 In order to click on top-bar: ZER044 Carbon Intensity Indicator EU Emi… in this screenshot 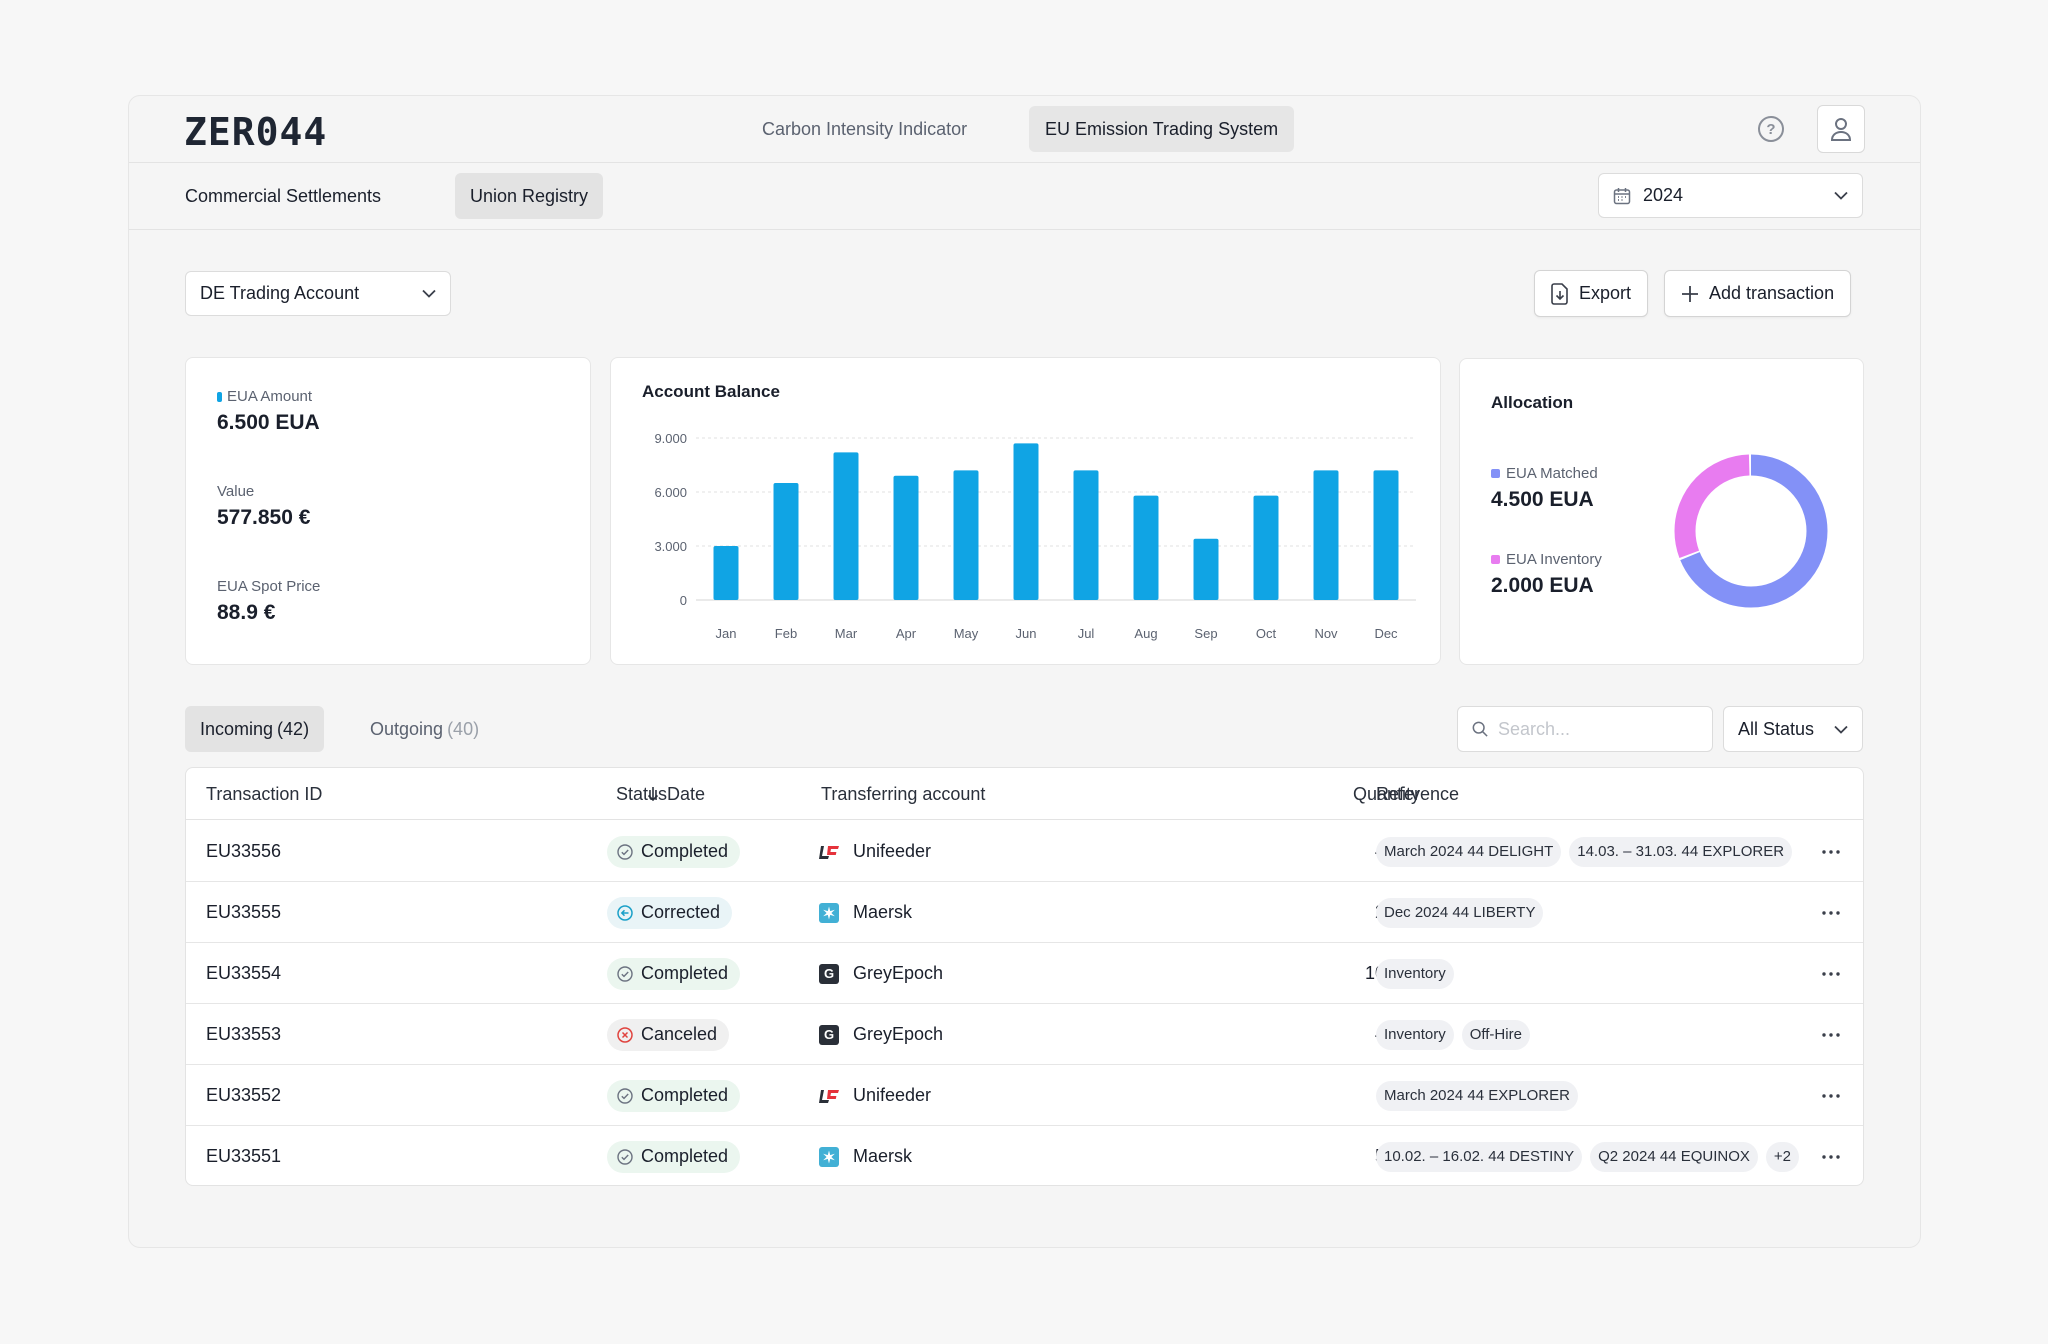, I will do `click(1024, 129)`.